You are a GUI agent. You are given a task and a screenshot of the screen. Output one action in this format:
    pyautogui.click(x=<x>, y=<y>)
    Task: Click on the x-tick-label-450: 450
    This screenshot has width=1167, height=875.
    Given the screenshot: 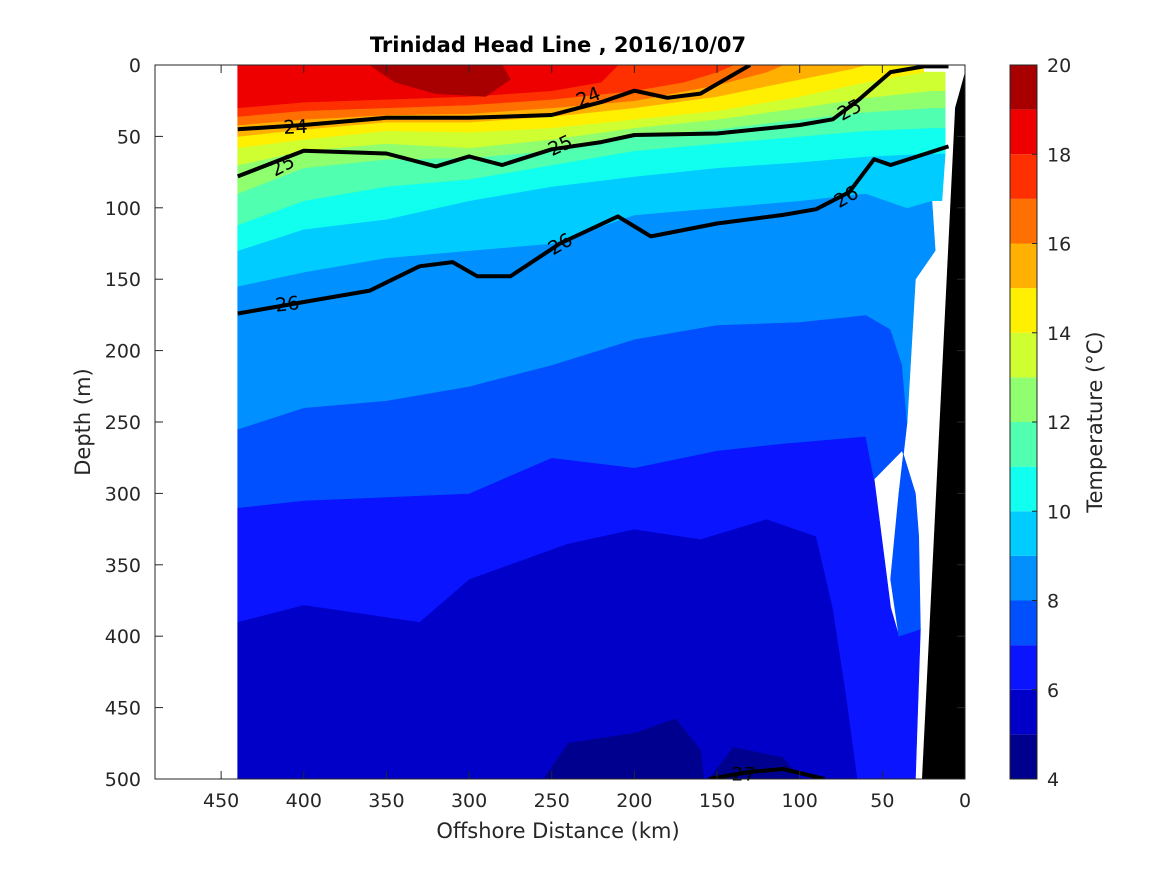 What is the action you would take?
    pyautogui.click(x=221, y=801)
    